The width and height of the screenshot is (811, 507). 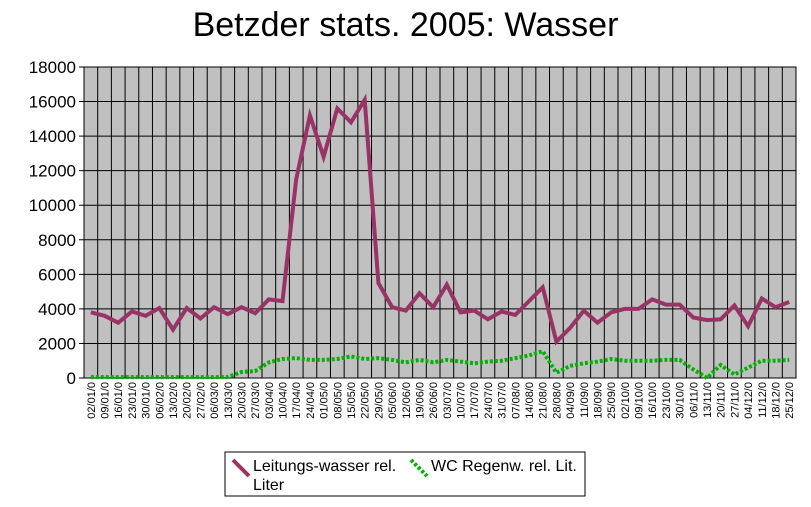 What do you see at coordinates (366, 400) in the screenshot?
I see `x-tick-label: 22/05/0` at bounding box center [366, 400].